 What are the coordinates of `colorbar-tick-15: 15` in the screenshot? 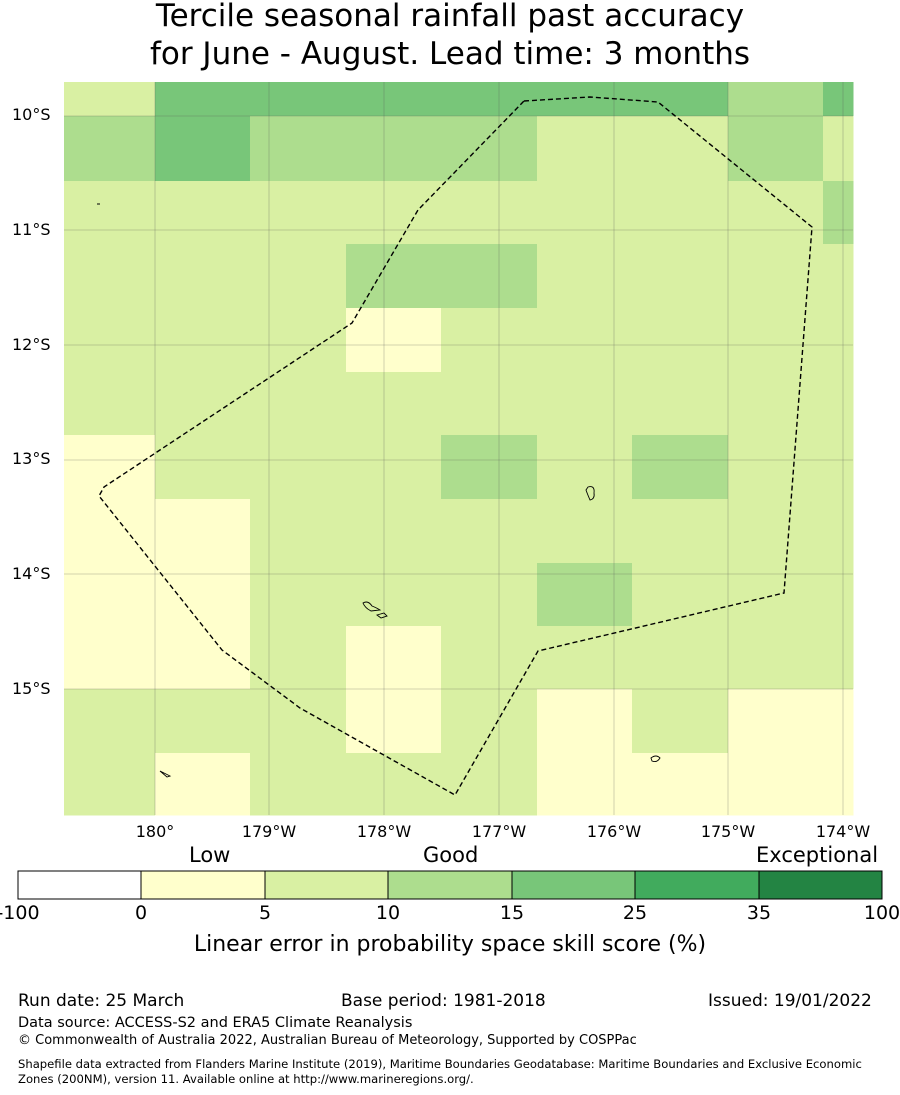 It's located at (512, 913).